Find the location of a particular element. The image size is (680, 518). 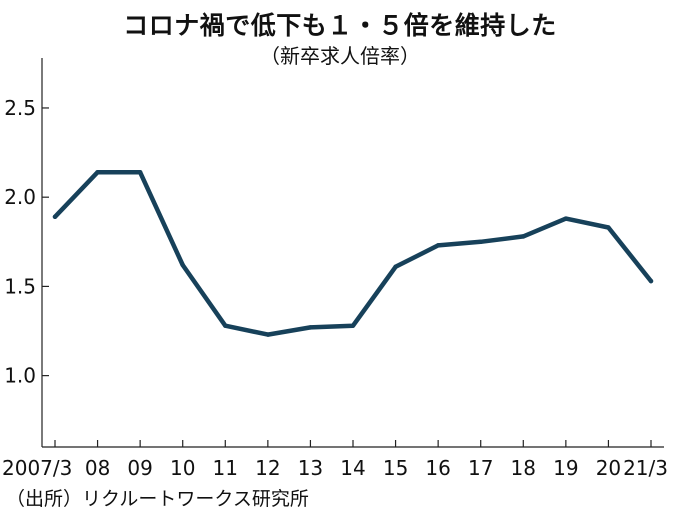

x-tick-label: 11 is located at coordinates (225, 468).